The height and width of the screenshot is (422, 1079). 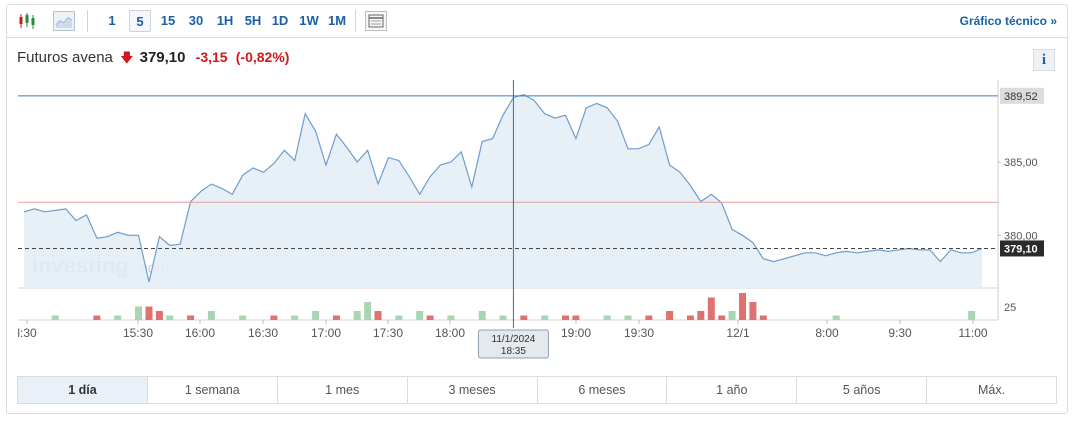 I want to click on chart-toolbar: 1 5 15 30 1H 5H 1D 1W 1M Gráfico técnico », so click(x=537, y=21).